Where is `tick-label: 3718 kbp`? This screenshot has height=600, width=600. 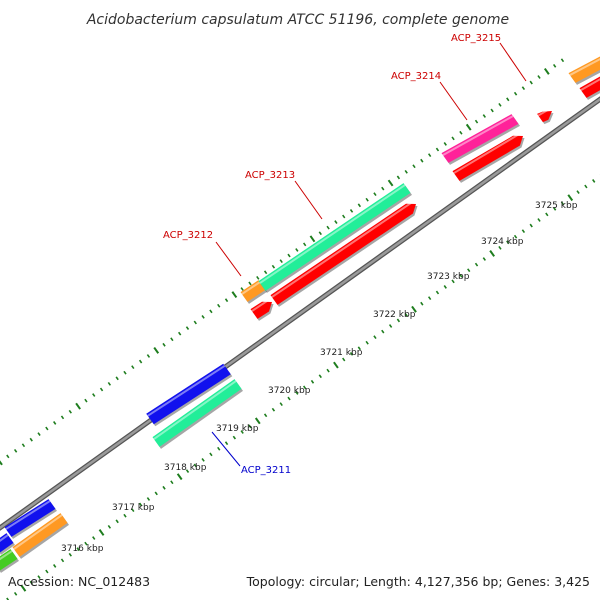 tick-label: 3718 kbp is located at coordinates (185, 468).